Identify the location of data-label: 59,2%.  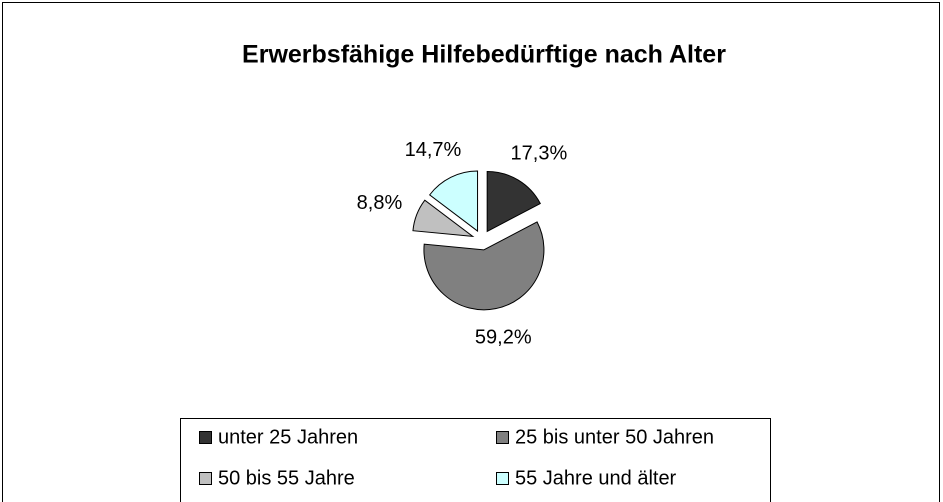
(503, 337).